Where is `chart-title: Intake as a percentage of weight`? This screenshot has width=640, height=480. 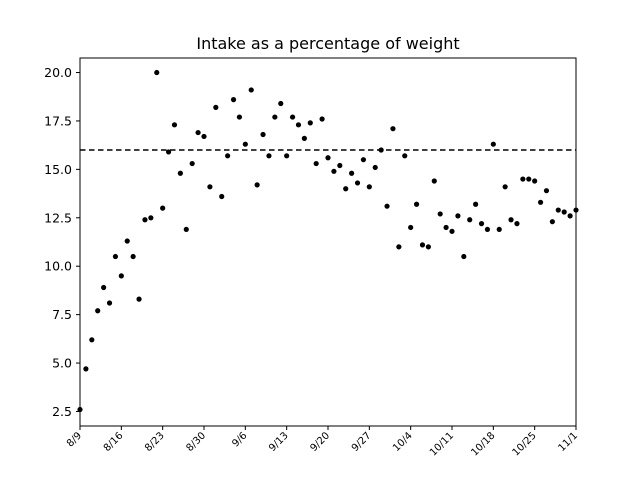 chart-title: Intake as a percentage of weight is located at coordinates (327, 43).